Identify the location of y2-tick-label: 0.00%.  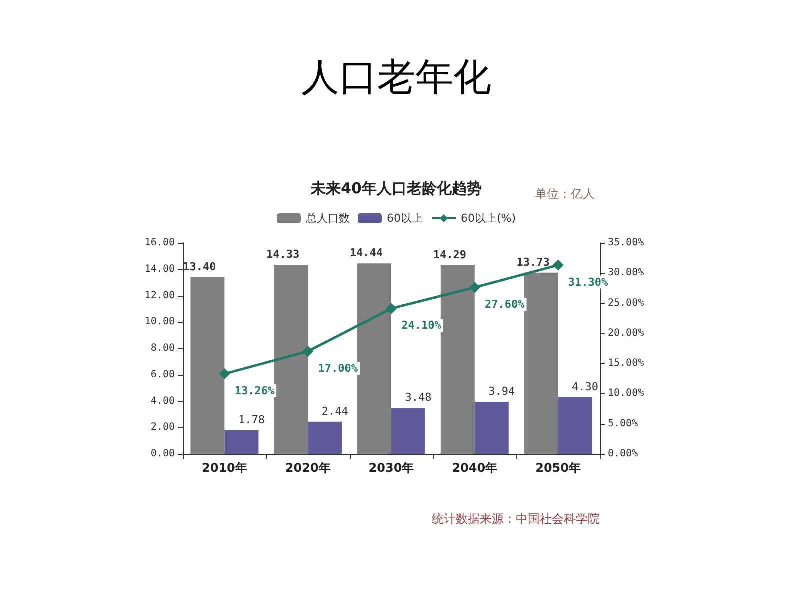
(623, 454).